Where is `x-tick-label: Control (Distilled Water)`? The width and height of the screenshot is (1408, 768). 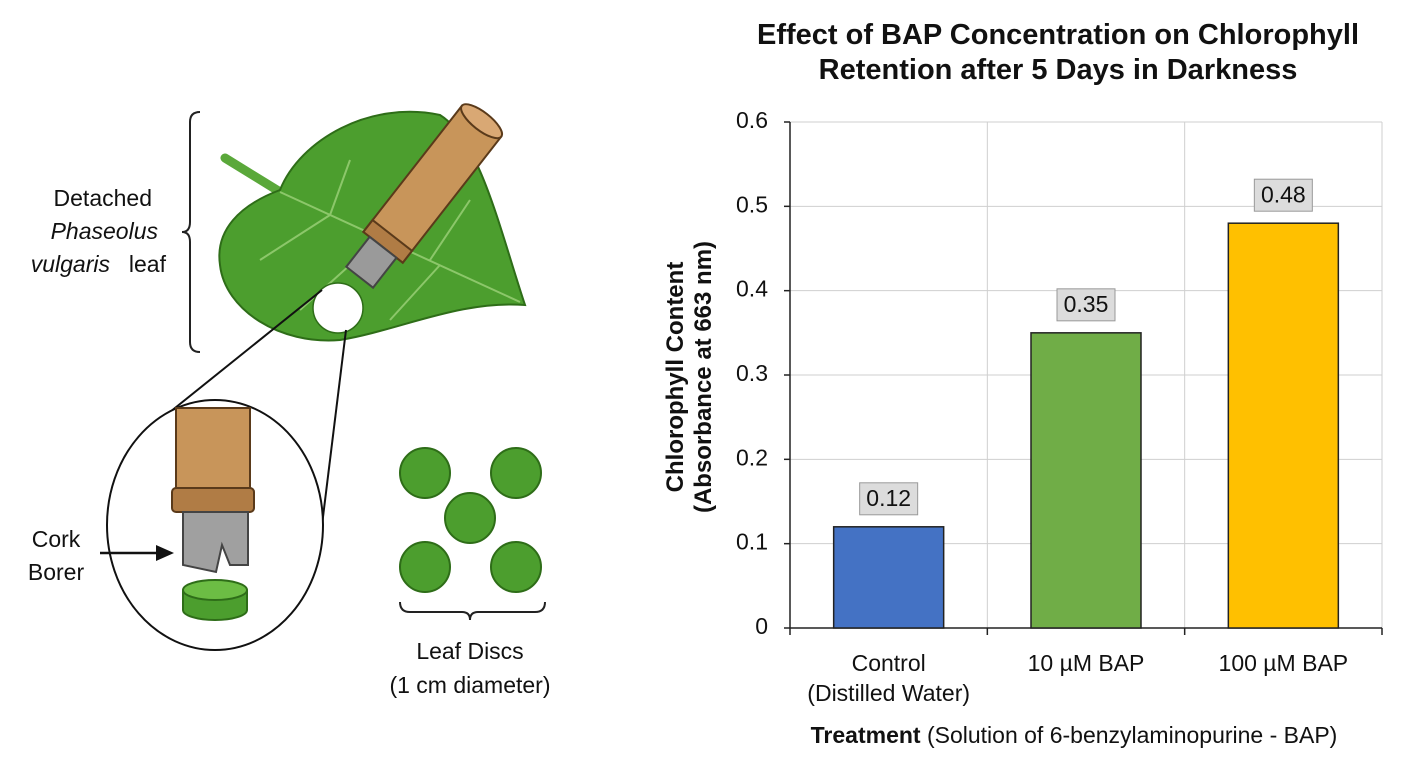 x-tick-label: Control (Distilled Water) is located at coordinates (889, 678).